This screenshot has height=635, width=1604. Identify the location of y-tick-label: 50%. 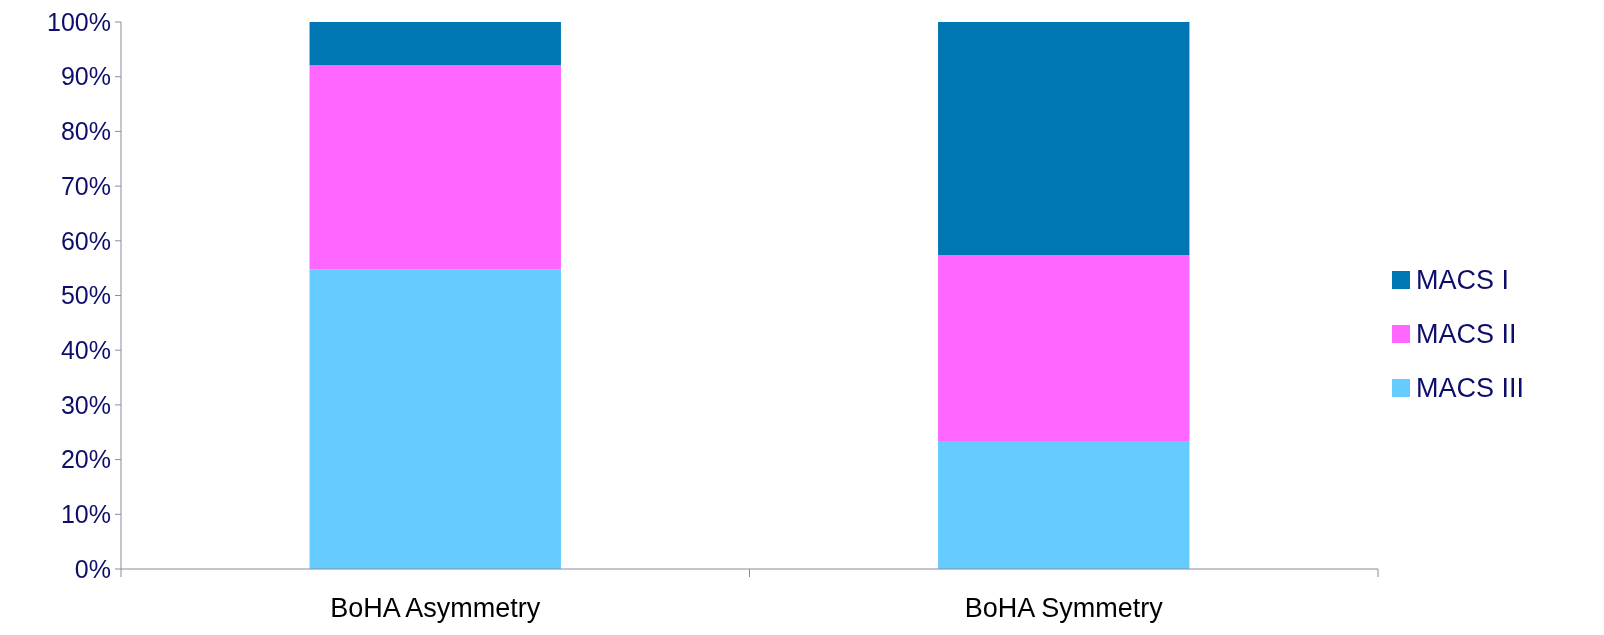
(85, 295).